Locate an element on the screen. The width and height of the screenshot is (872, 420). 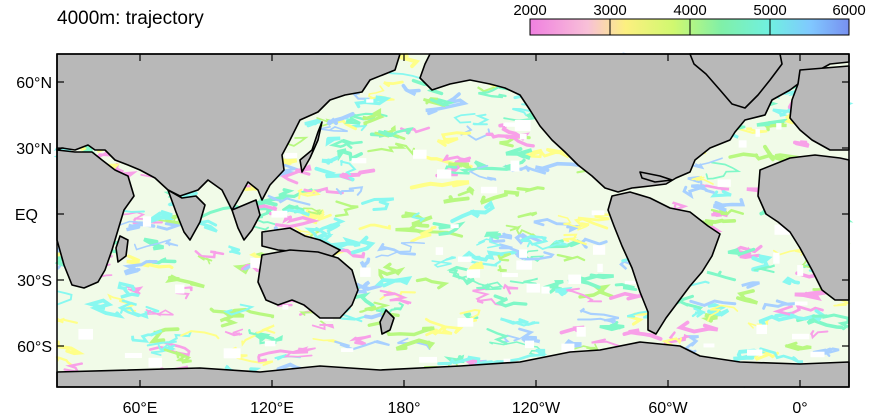
land-india is located at coordinates (186, 215).